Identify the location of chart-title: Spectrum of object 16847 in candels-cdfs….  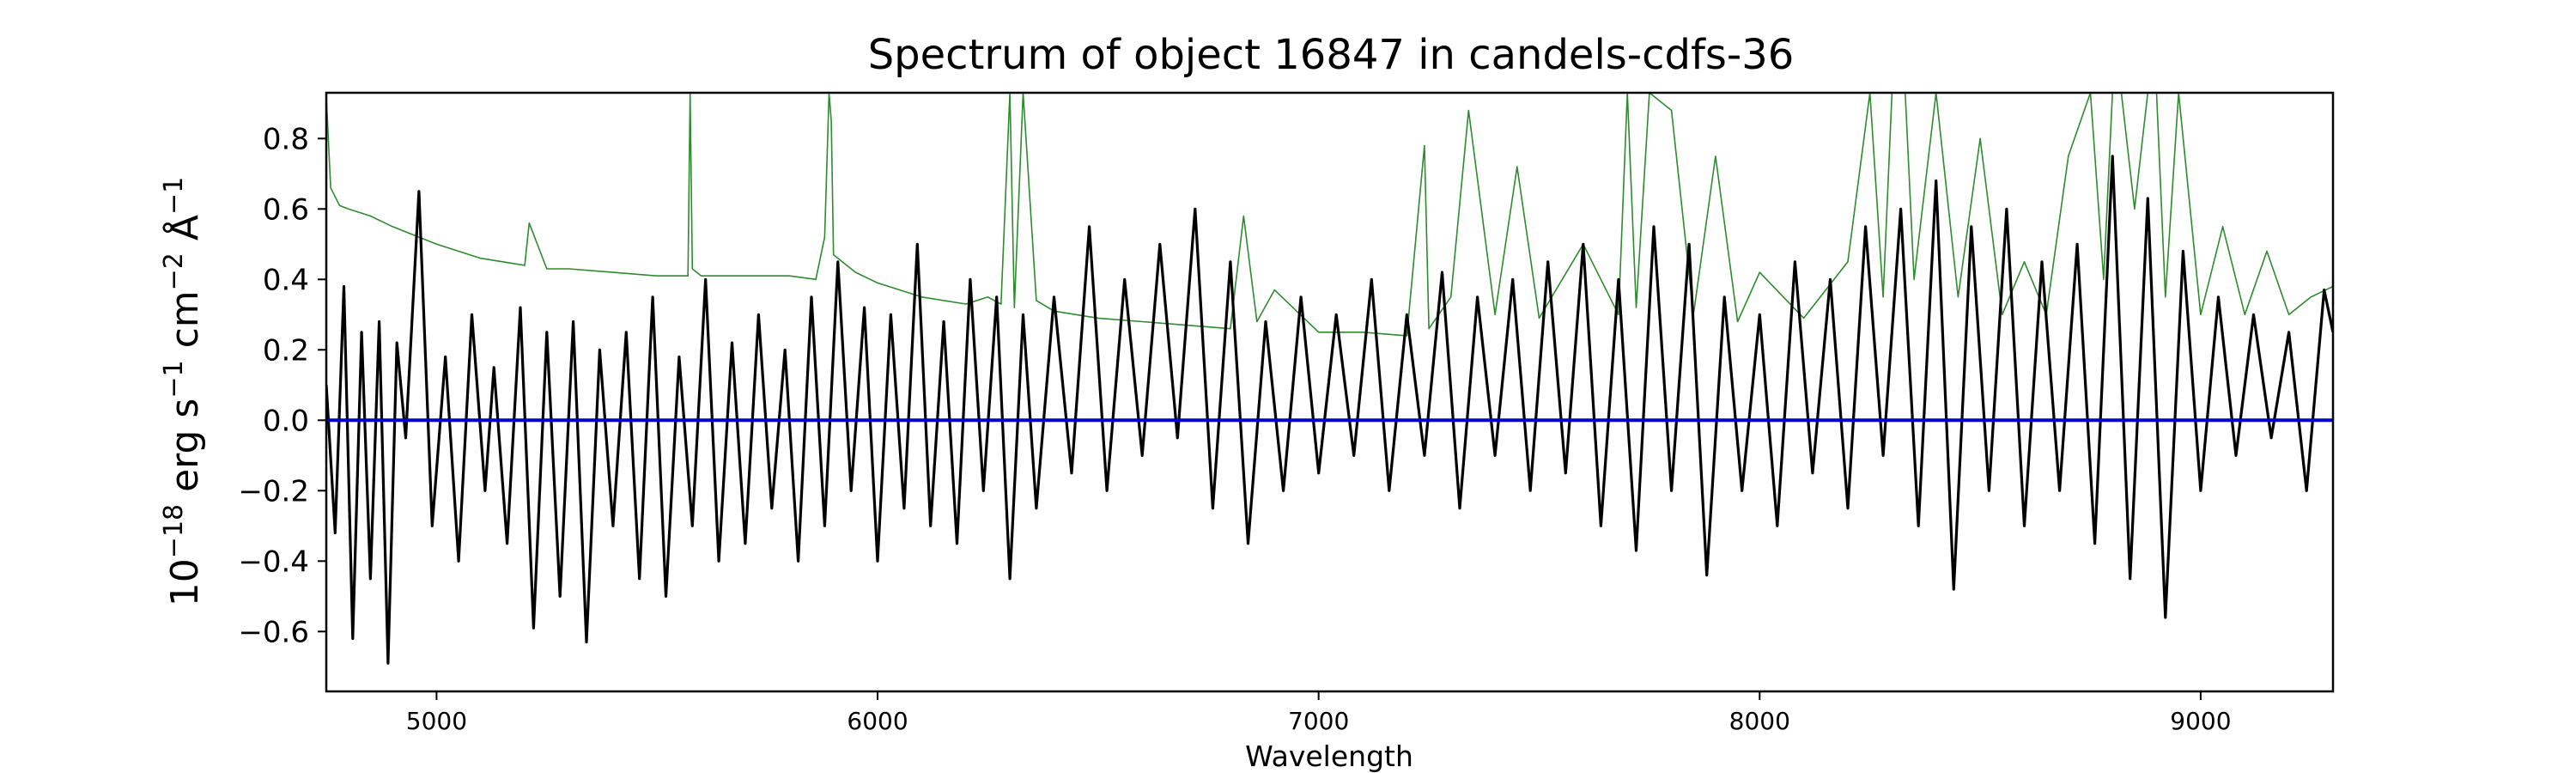
(1331, 55).